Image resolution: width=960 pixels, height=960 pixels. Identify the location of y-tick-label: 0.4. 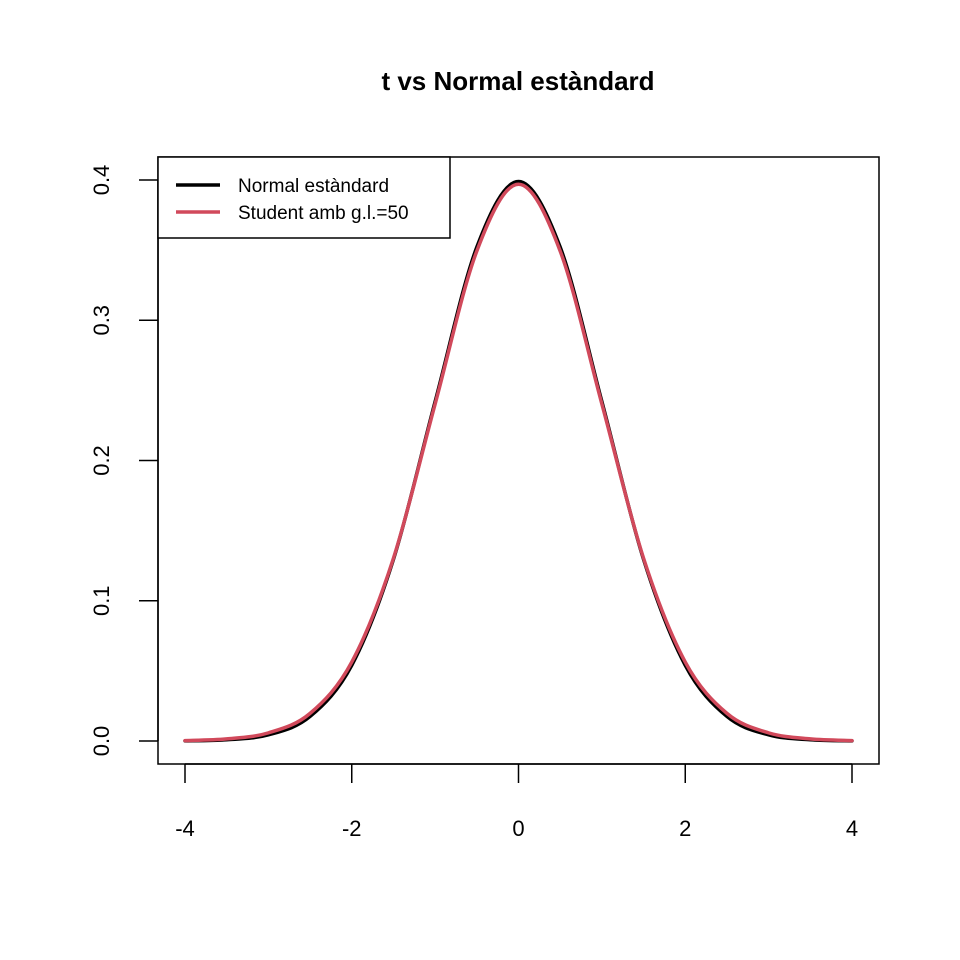
(101, 180).